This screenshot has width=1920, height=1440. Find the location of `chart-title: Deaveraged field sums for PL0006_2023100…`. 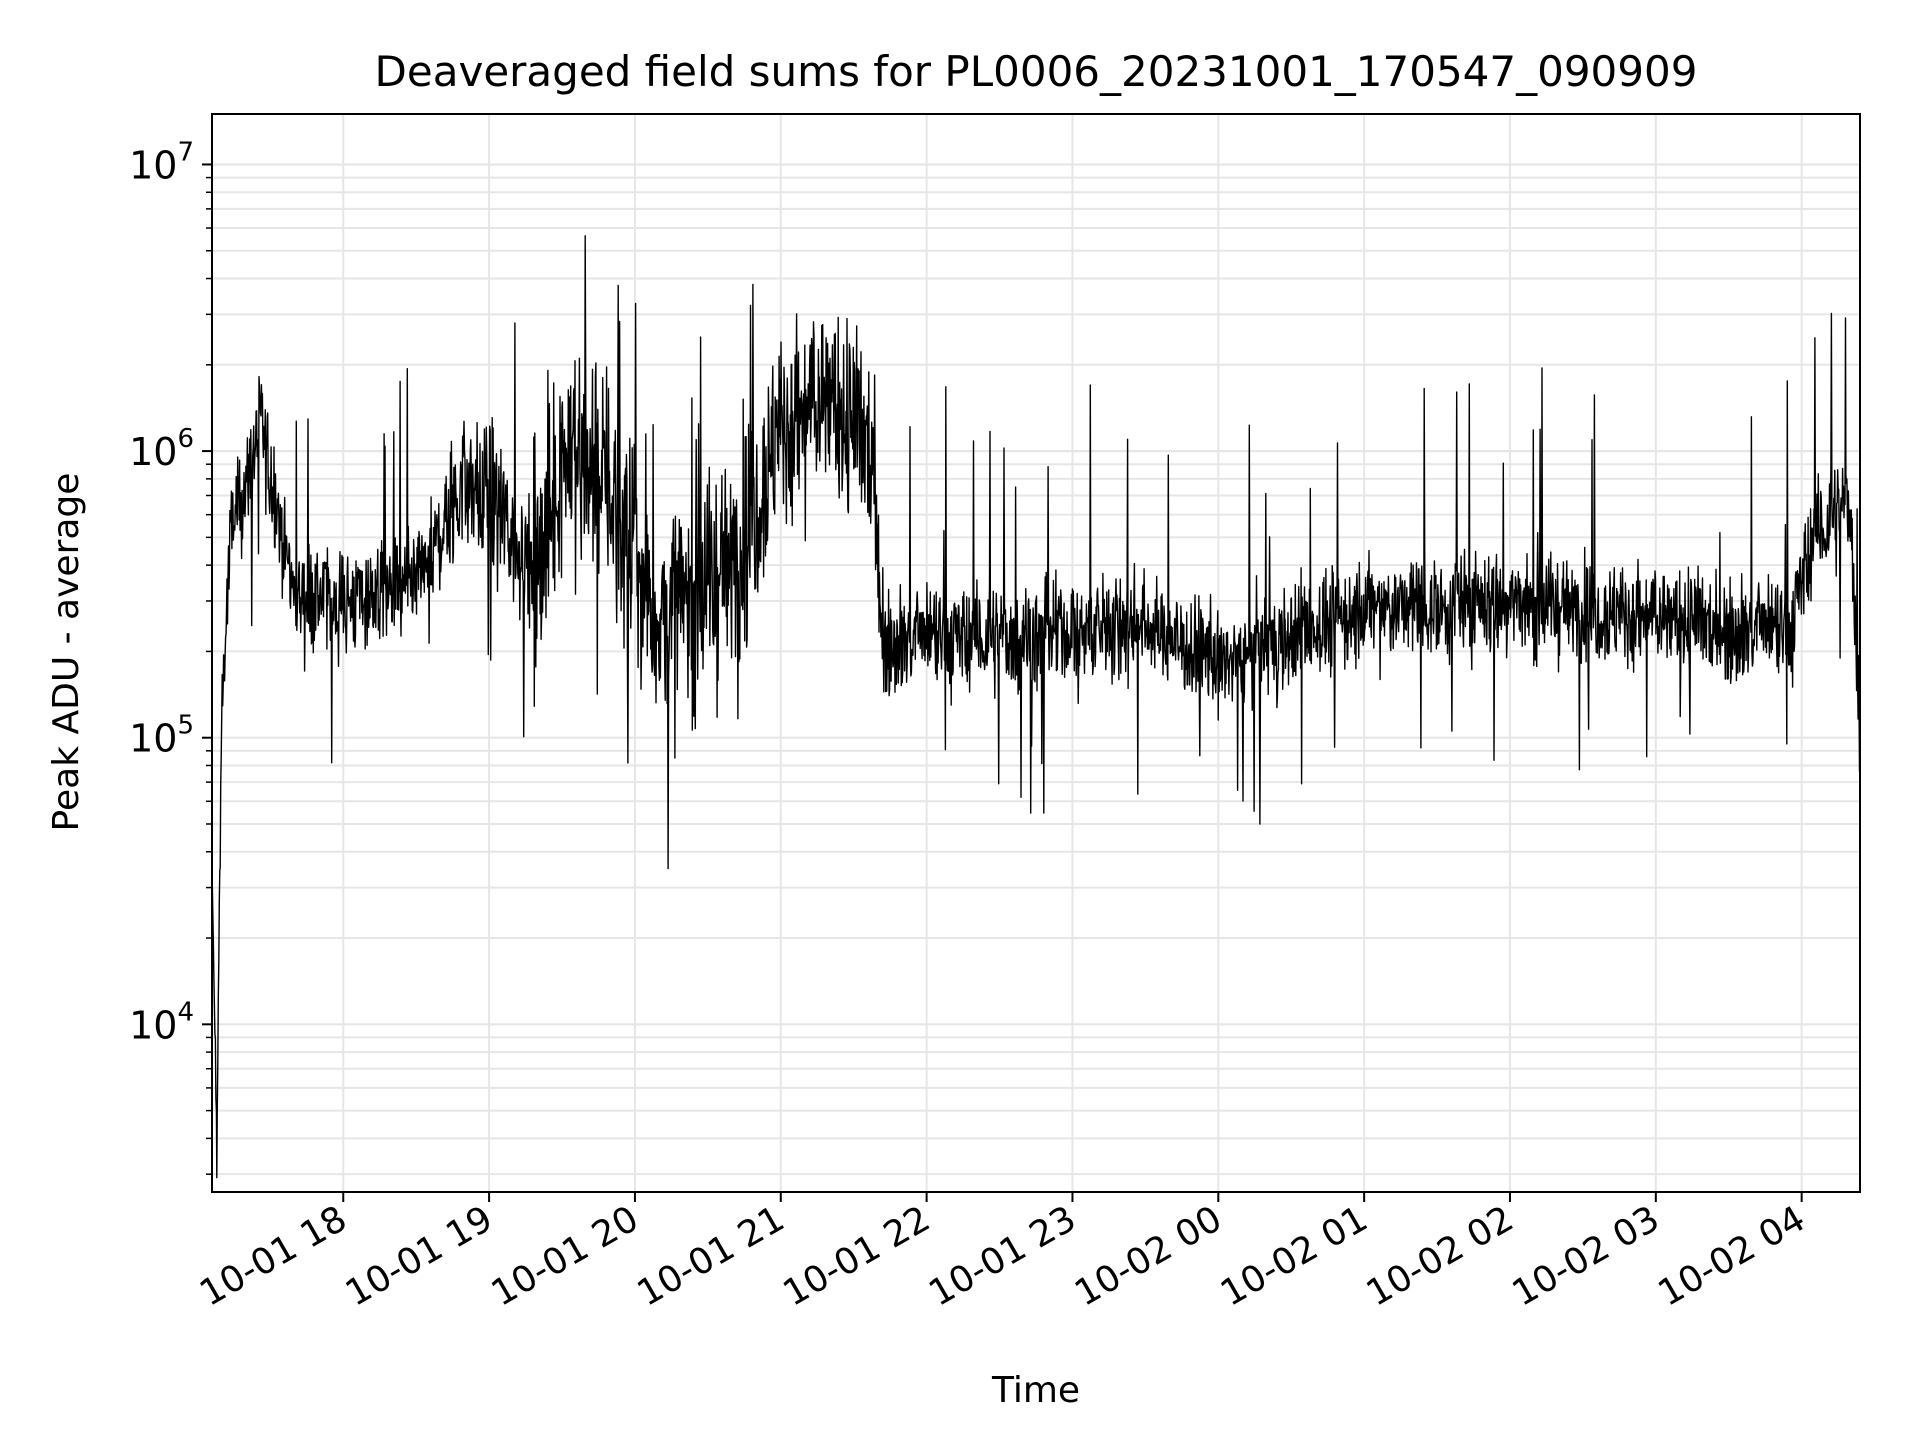

chart-title: Deaveraged field sums for PL0006_2023100… is located at coordinates (1036, 71).